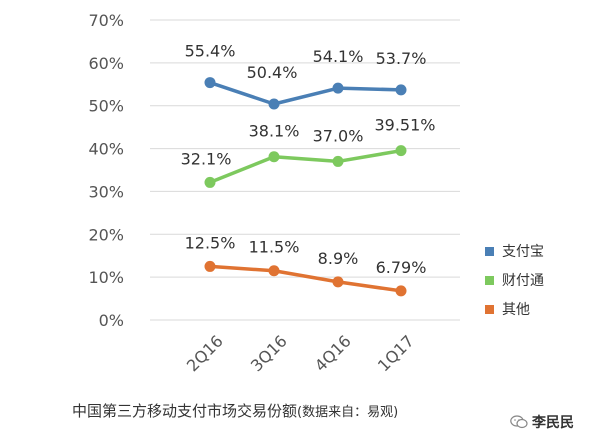 The image size is (600, 445). I want to click on caption-title: 中国第三方移动支付市场交易份额, so click(185, 411).